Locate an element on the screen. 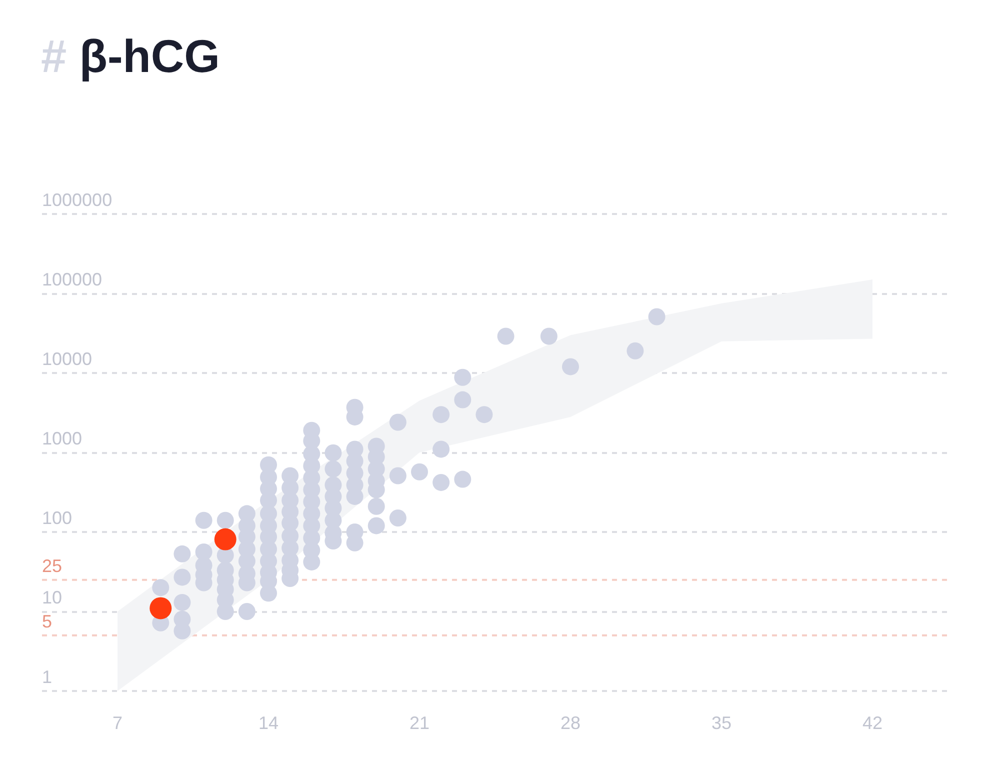 Image resolution: width=1000 pixels, height=767 pixels. y-tick-label: 1 is located at coordinates (47, 676).